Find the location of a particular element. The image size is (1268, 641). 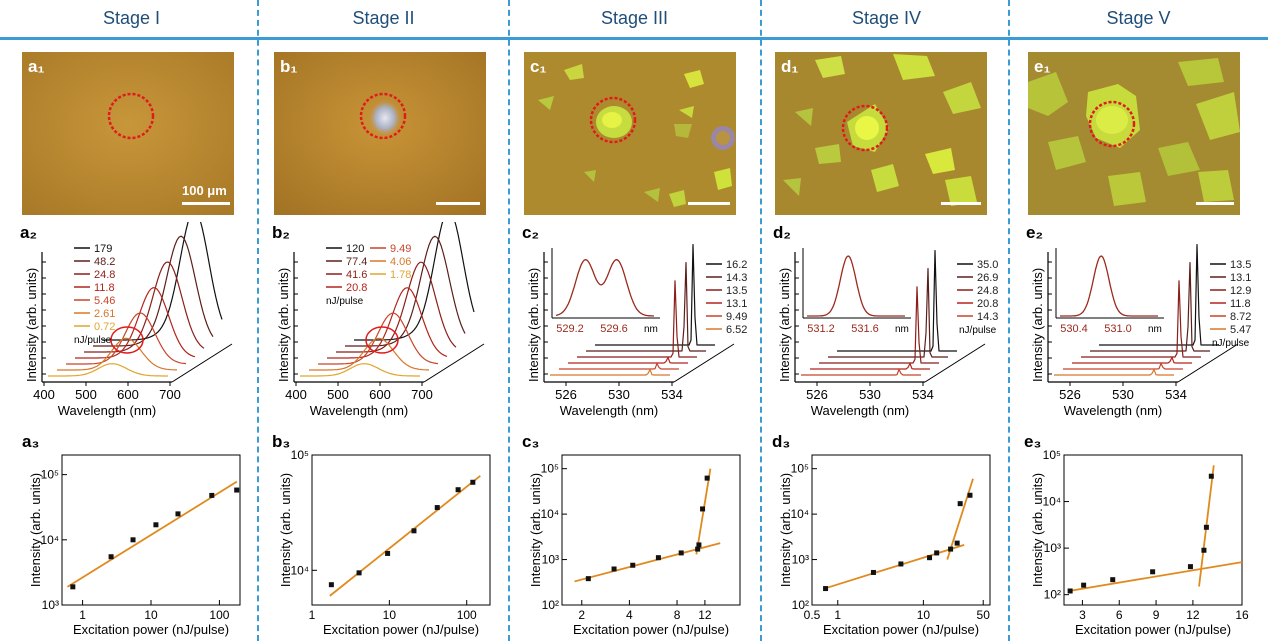

micrograph-c1: c₁ is located at coordinates (630, 133).